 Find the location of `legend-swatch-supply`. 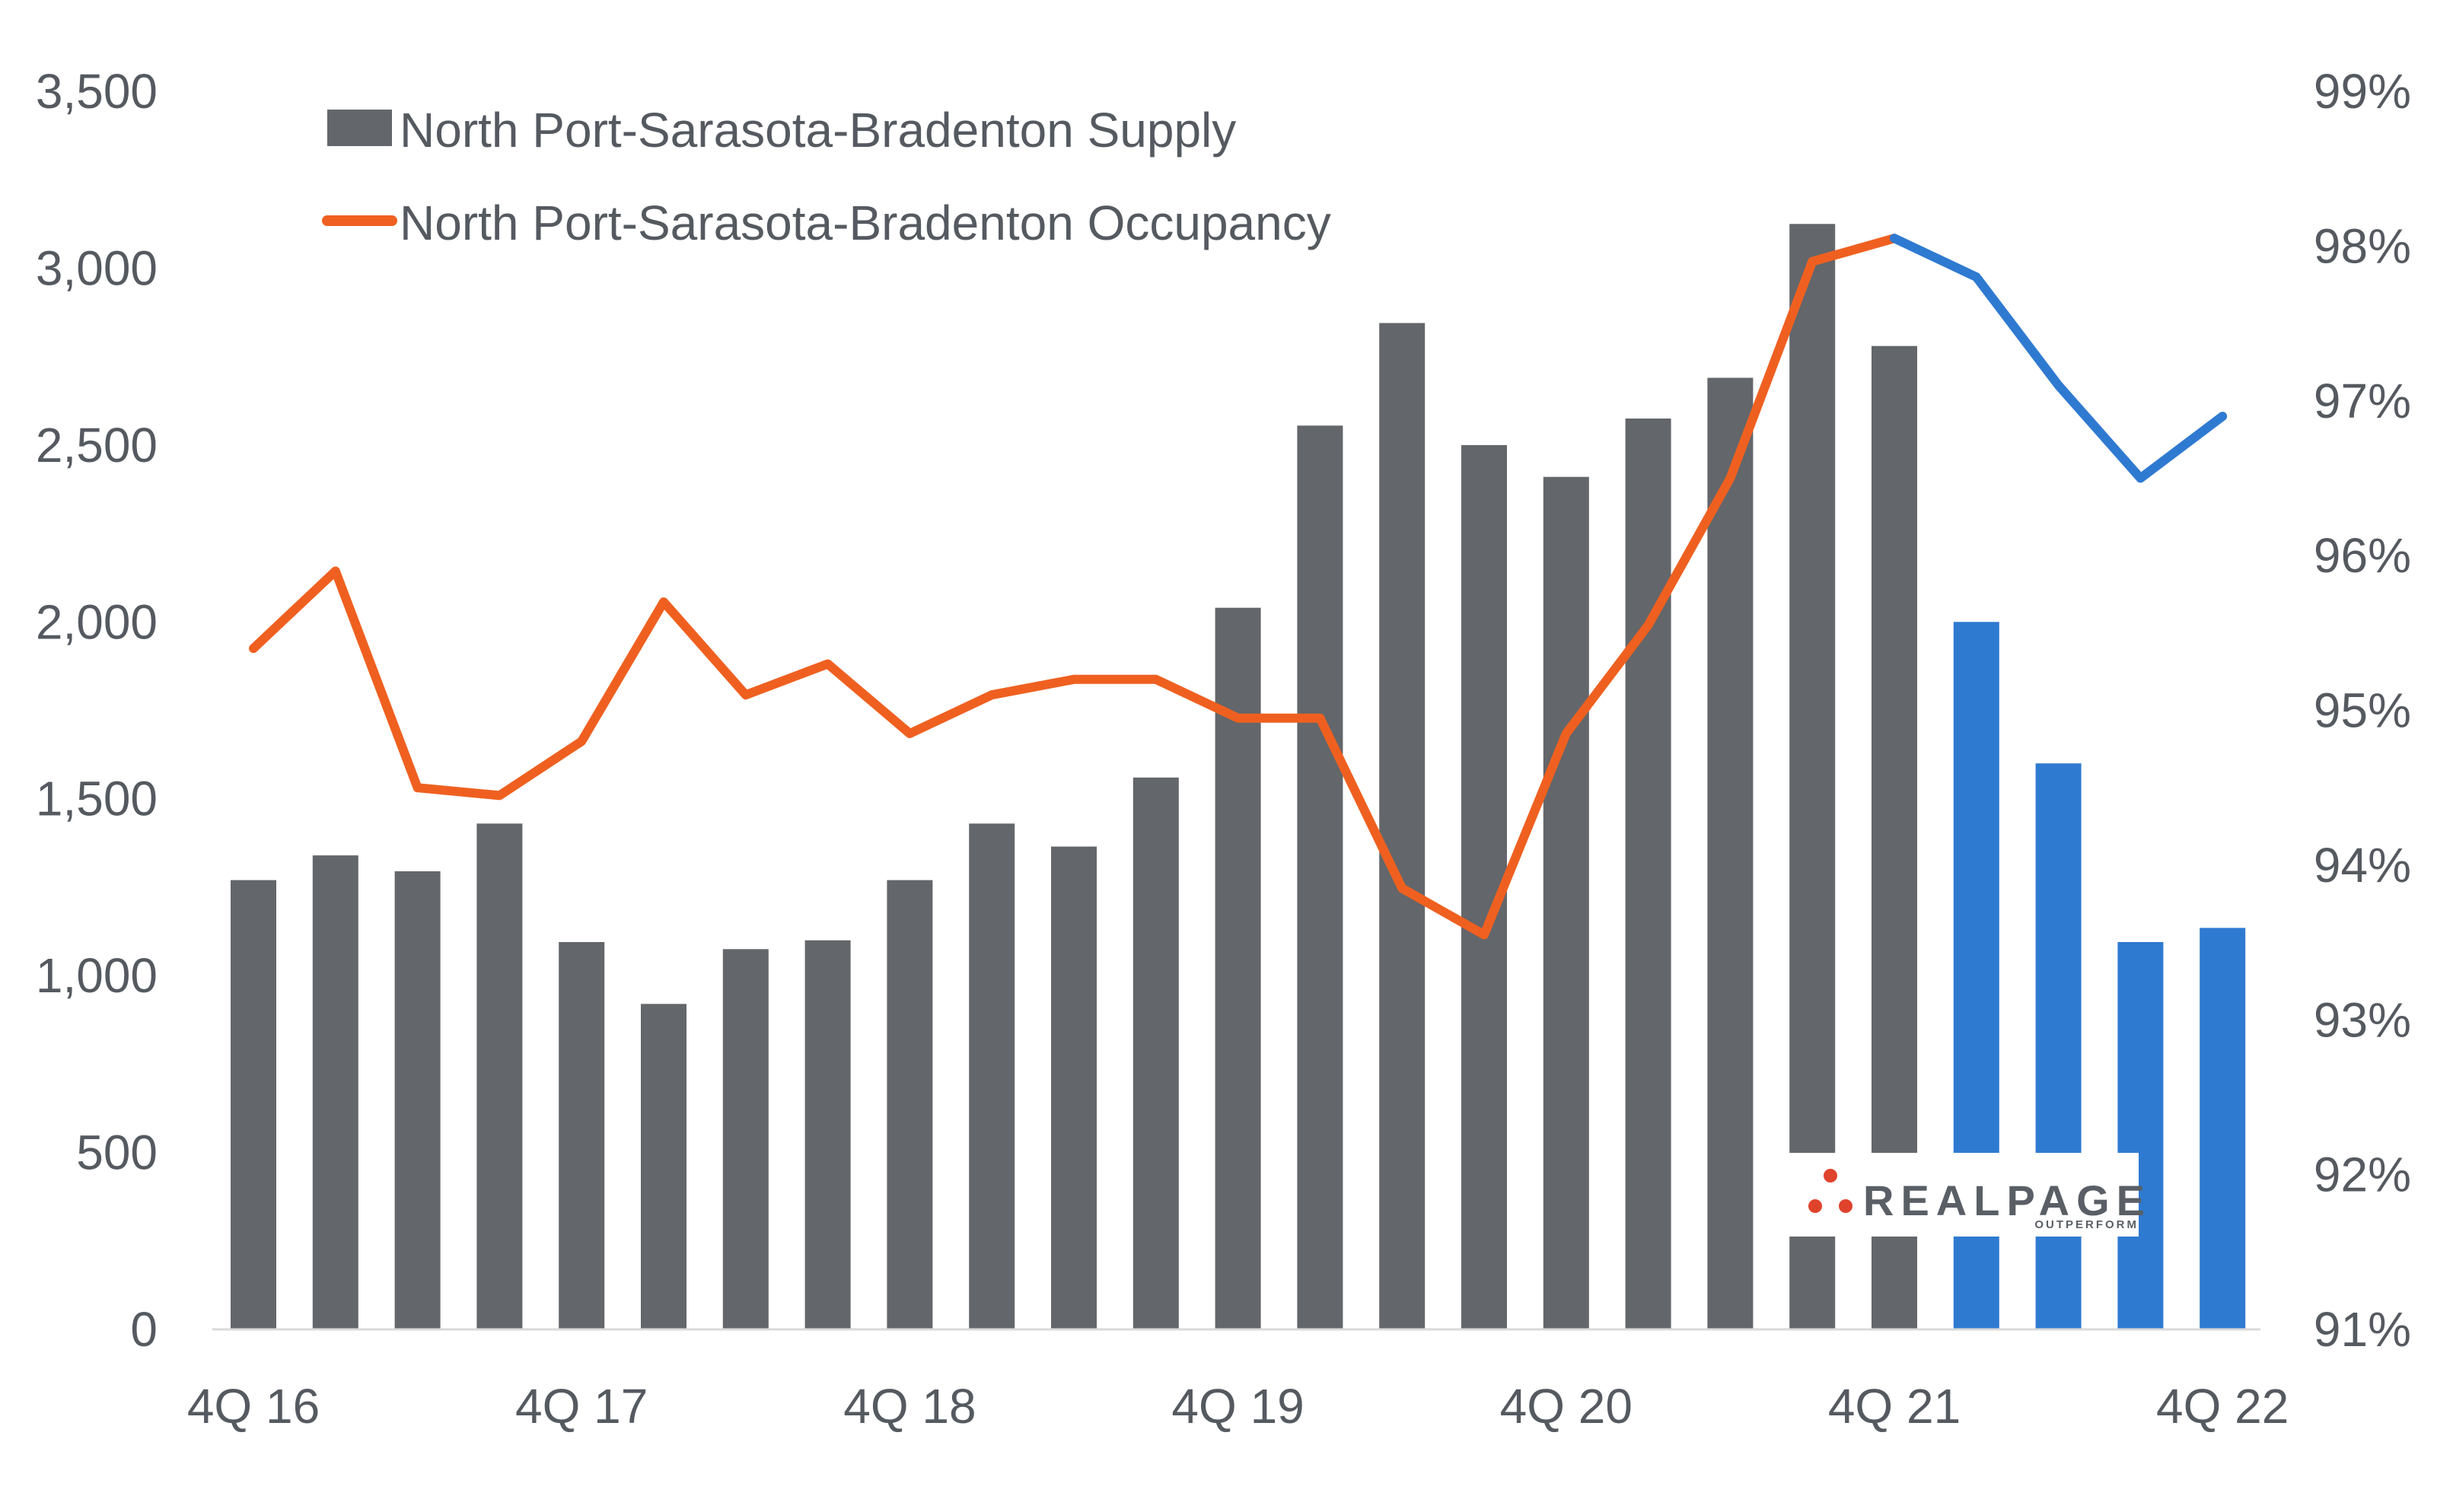

legend-swatch-supply is located at coordinates (359, 128).